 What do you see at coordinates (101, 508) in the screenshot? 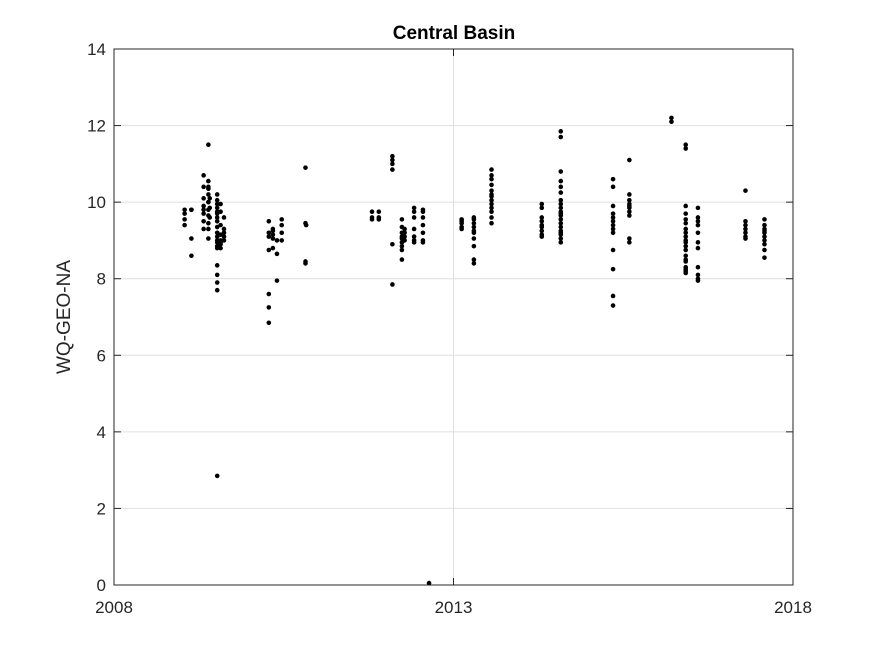
I see `y-tick-label: 2` at bounding box center [101, 508].